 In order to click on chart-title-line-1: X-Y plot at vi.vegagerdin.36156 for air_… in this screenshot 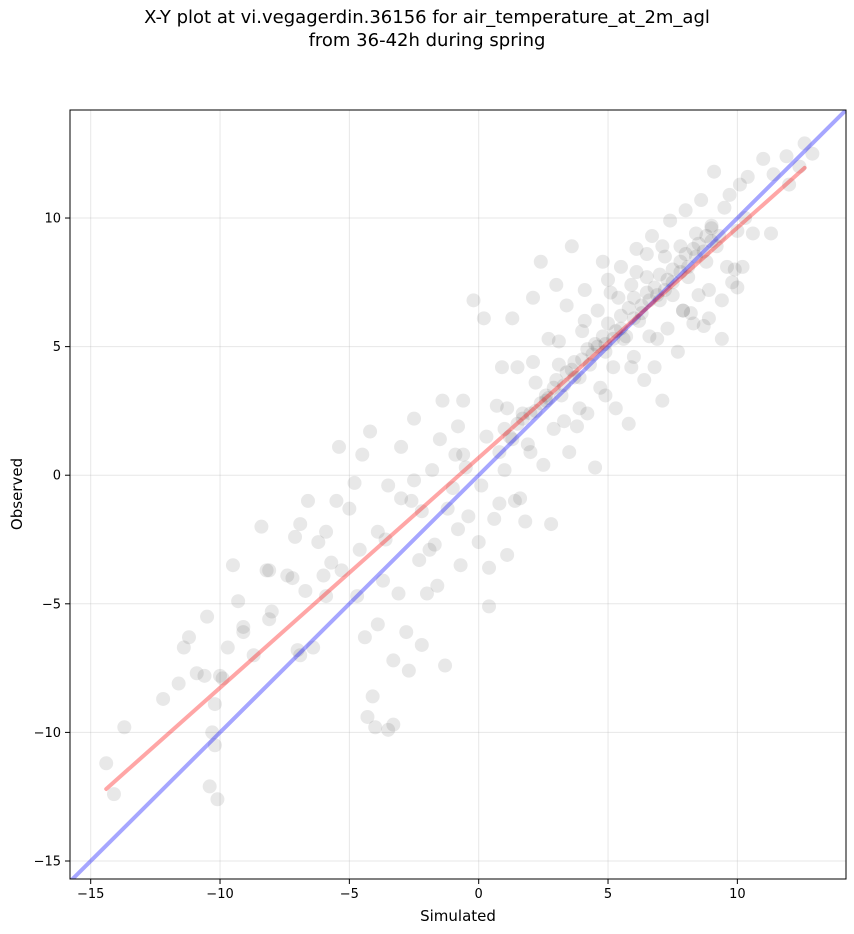, I will do `click(427, 17)`.